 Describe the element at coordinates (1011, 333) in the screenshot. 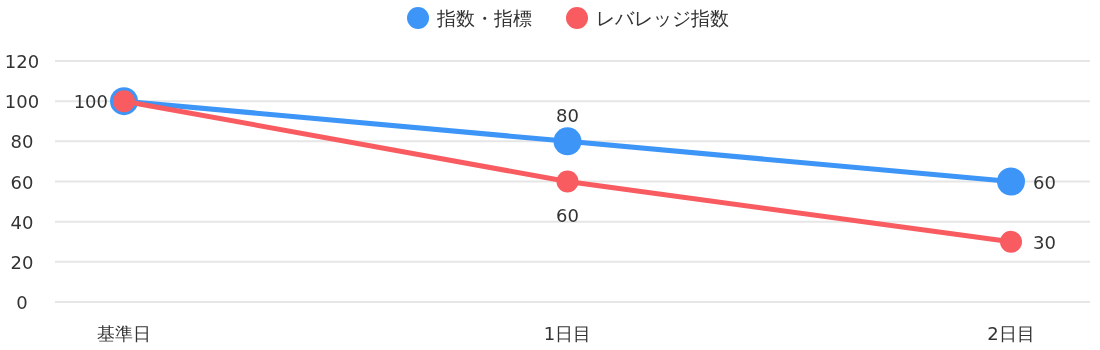

I see `x-tick-label: 2日目` at that location.